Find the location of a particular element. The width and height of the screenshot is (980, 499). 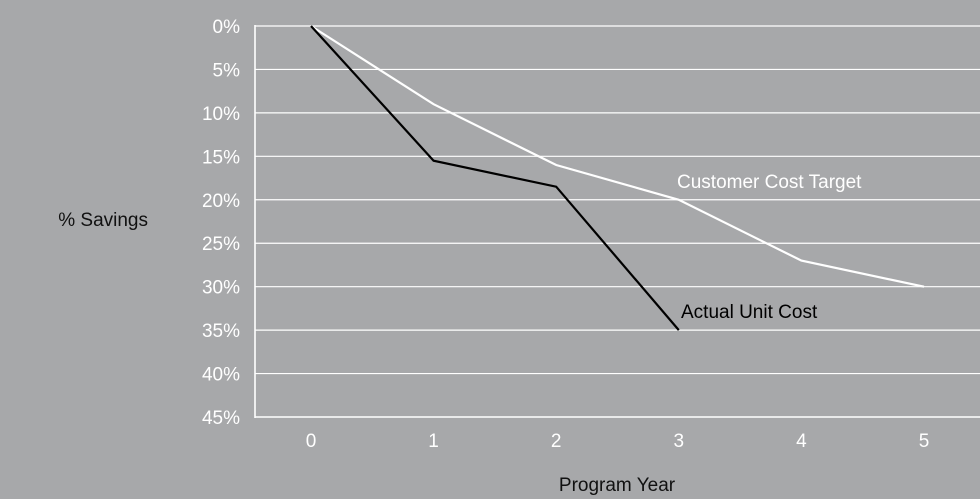

x-tick-label: 5 is located at coordinates (924, 441).